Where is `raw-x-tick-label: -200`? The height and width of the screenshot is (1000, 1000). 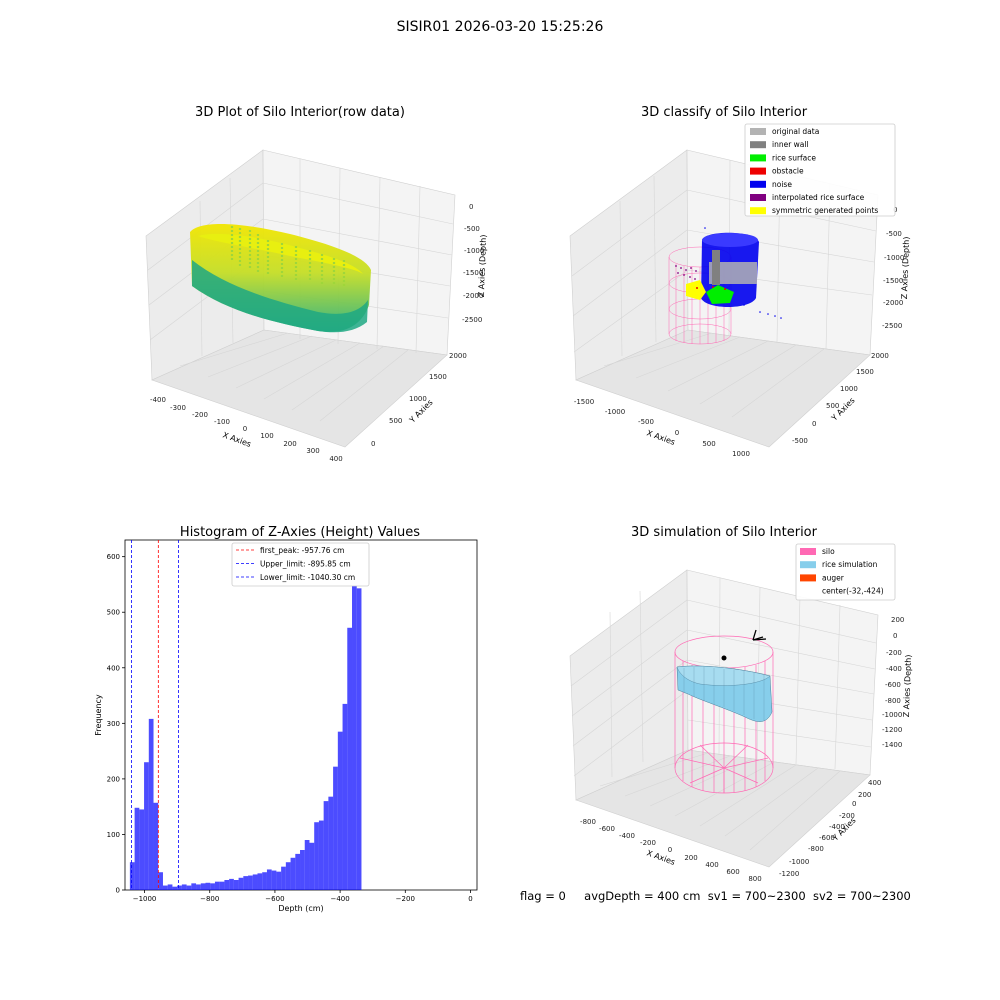 raw-x-tick-label: -200 is located at coordinates (200, 415).